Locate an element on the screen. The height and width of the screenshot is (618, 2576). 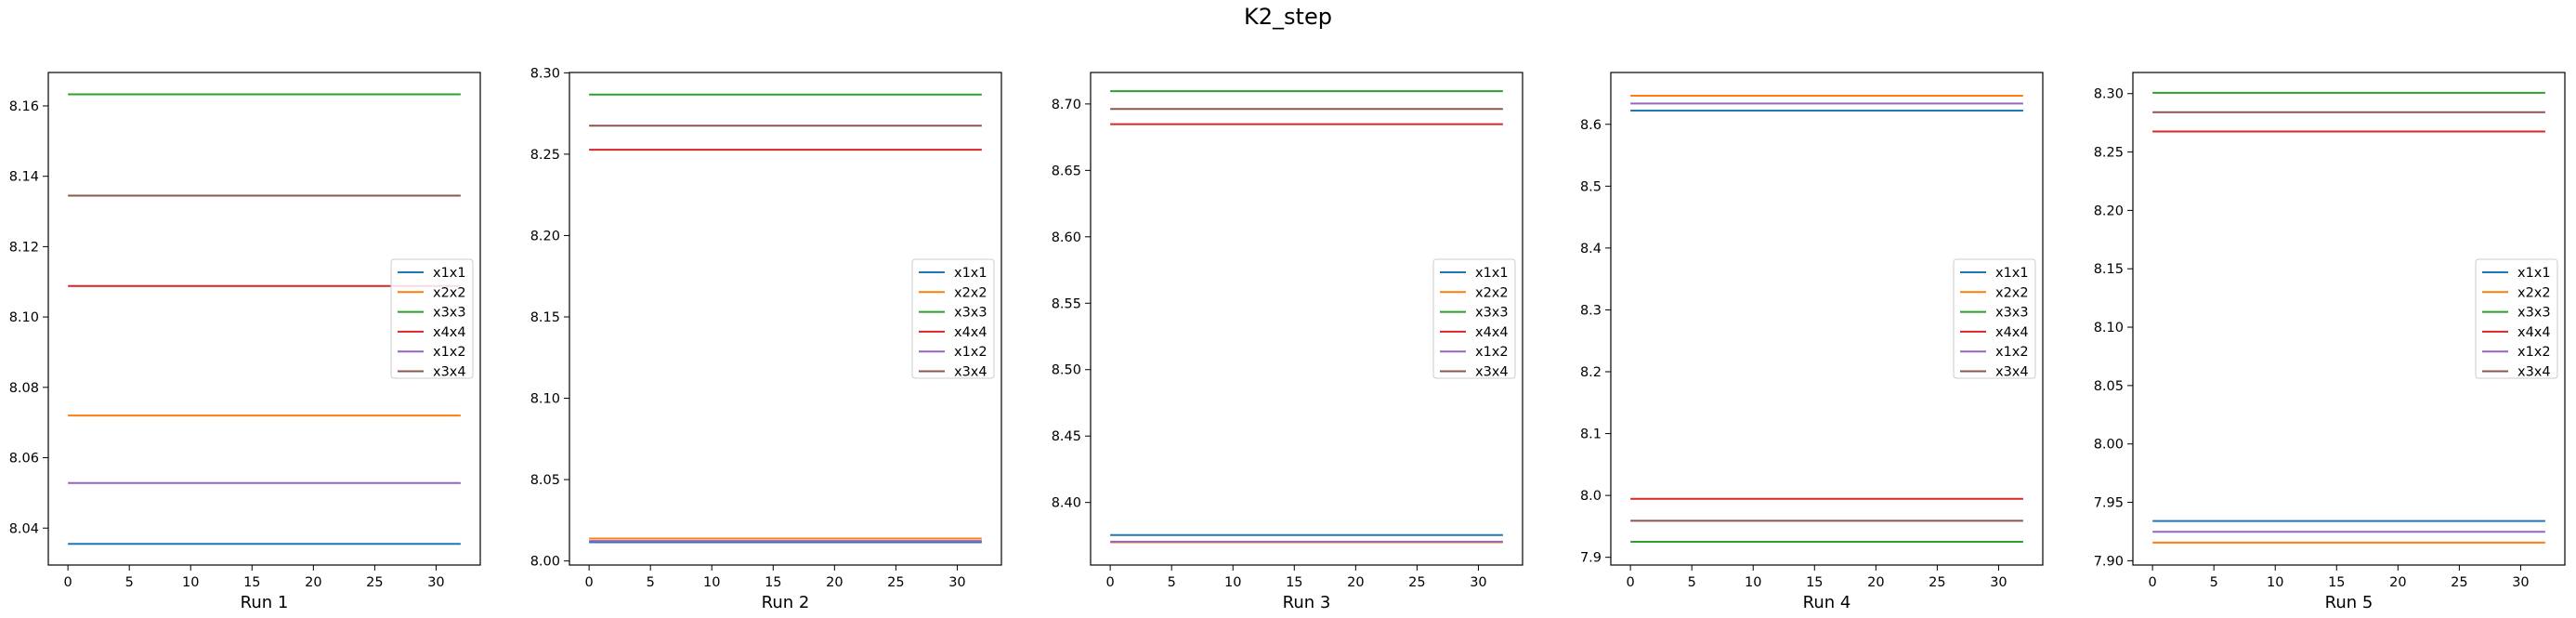
x-axis-label: Run 2 is located at coordinates (786, 602).